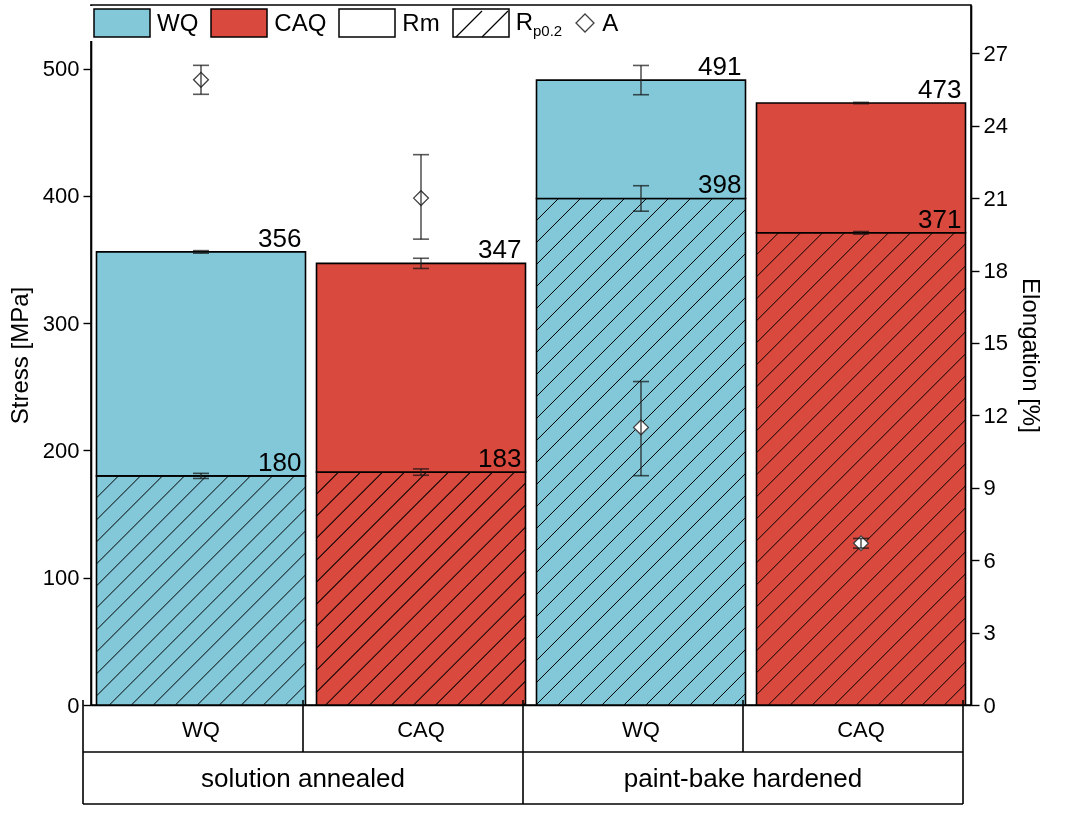 This screenshot has width=1092, height=834. What do you see at coordinates (989, 560) in the screenshot?
I see `y2-tick-label: 6` at bounding box center [989, 560].